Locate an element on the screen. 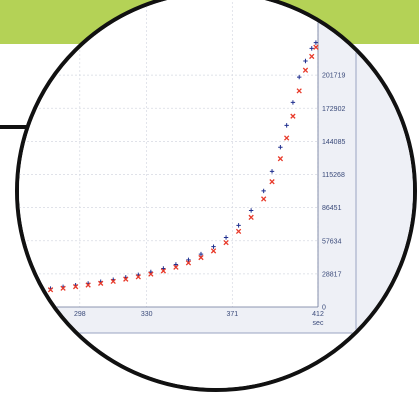 Image resolution: width=419 pixels, height=400 pixels. y-tick-label: 144085 is located at coordinates (333, 142).